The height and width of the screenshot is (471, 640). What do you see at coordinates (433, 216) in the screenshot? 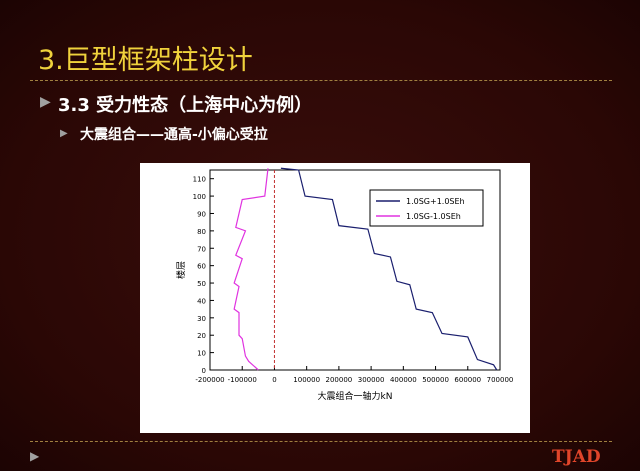
I see `legend-label: 1.0SG-1.0SEh` at bounding box center [433, 216].